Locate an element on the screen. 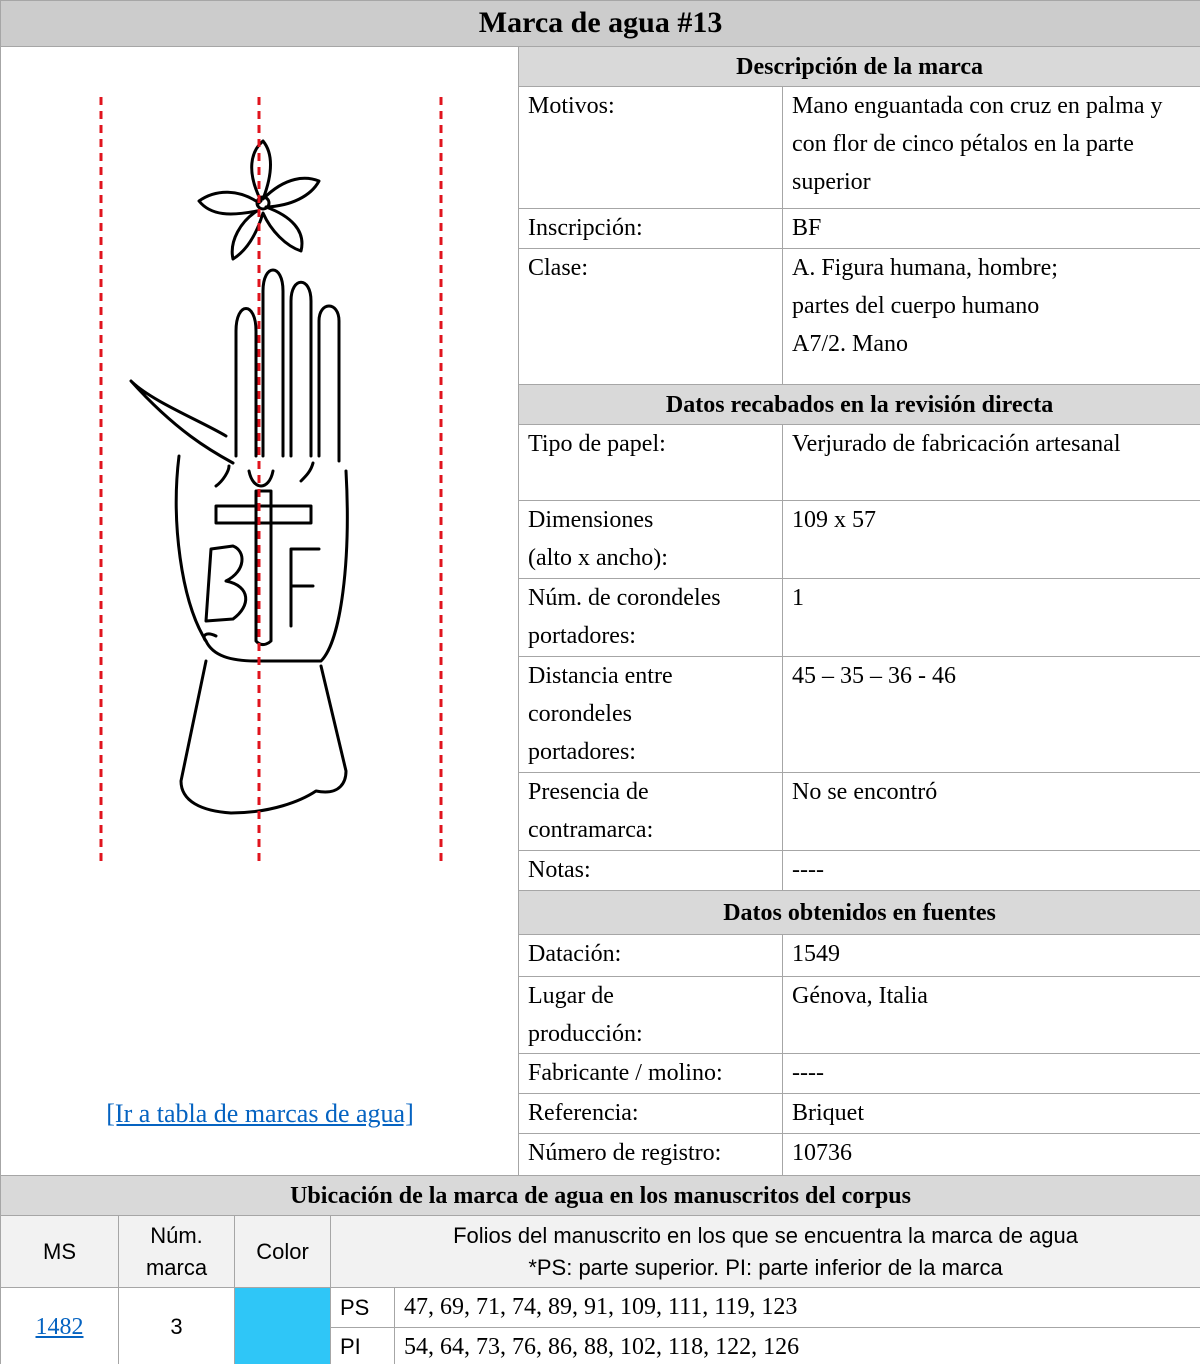  row: Presencia de contramarca: No se encontró is located at coordinates (600, 811).